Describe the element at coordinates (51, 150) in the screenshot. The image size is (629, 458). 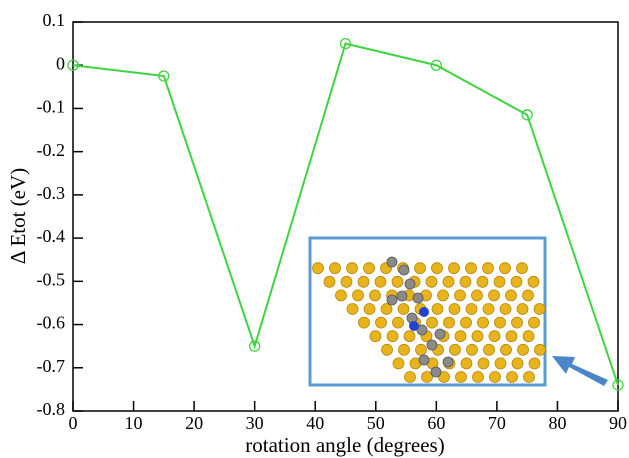
I see `y-tick-label: -0.2` at that location.